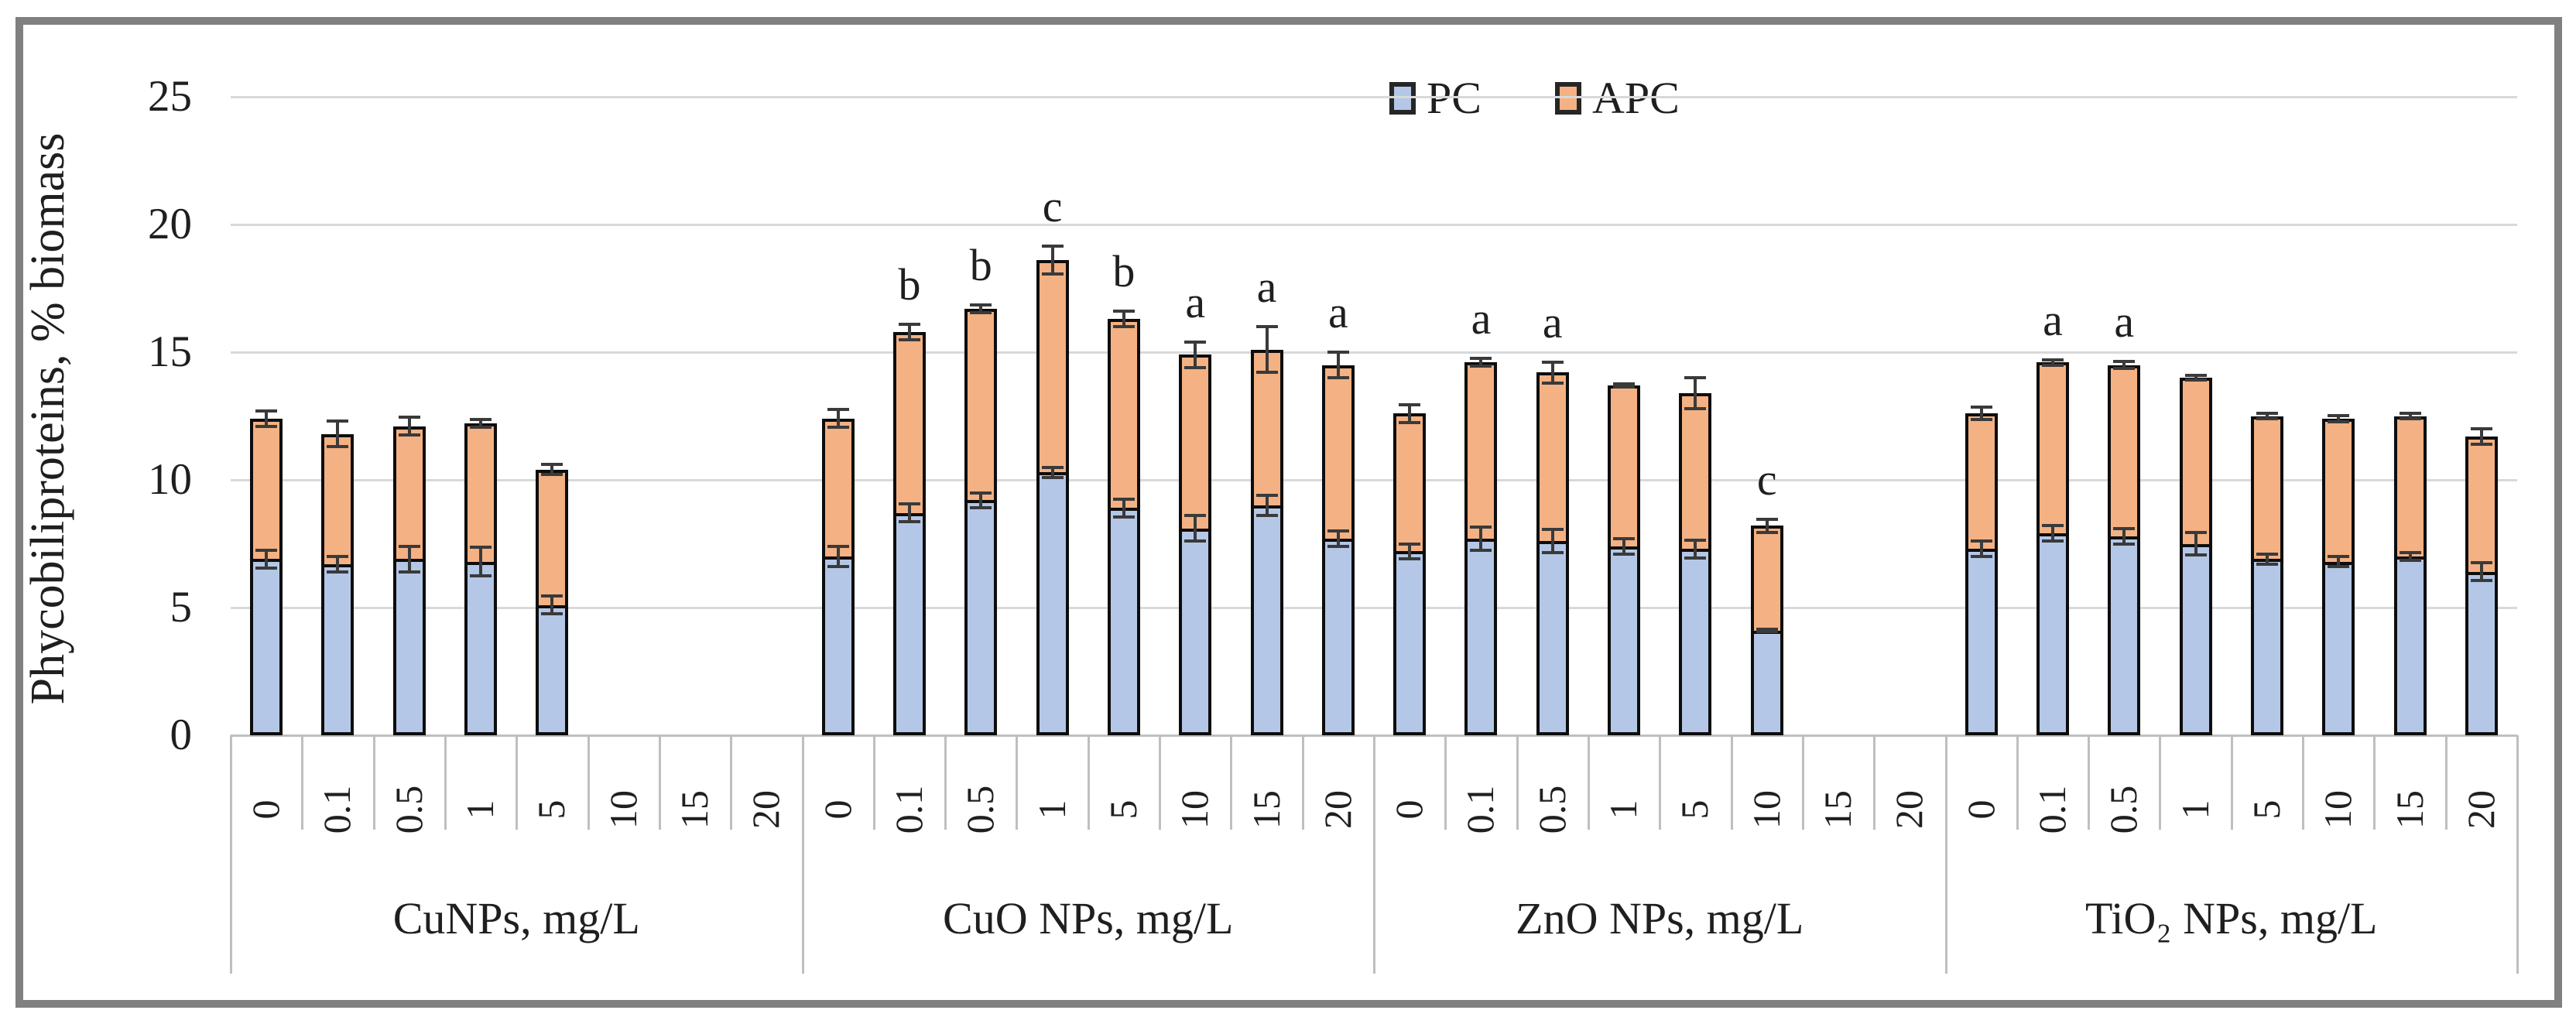 The image size is (2576, 1017). Describe the element at coordinates (2231, 918) in the screenshot. I see `x-group-label: TiO₂ NPs, mg/L` at that location.